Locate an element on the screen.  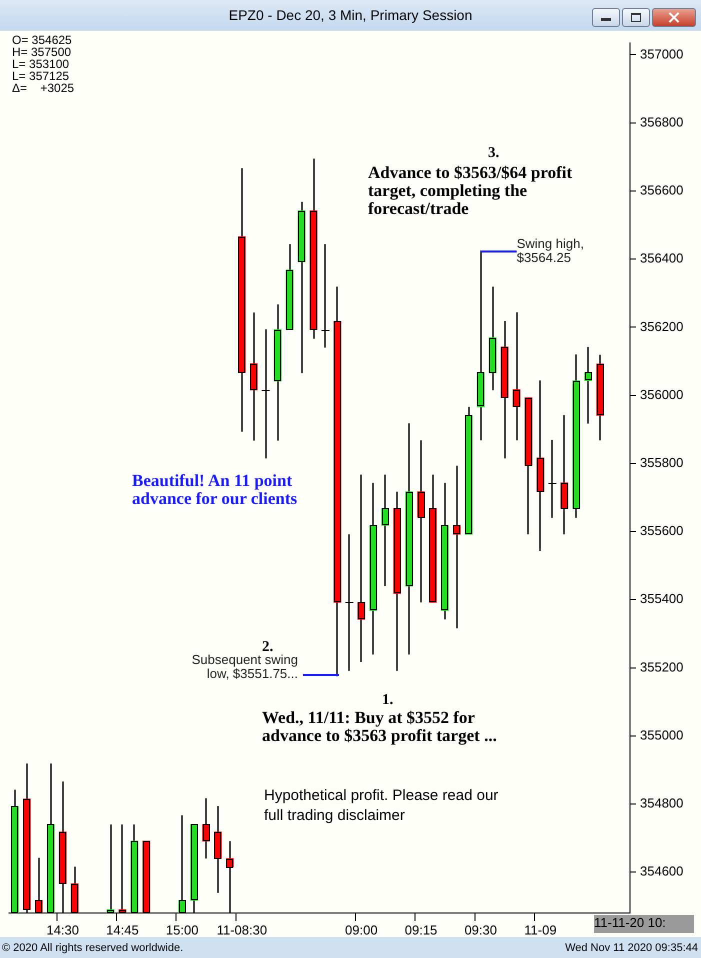
text: Wed Nov 11 2020 09:35:44 is located at coordinates (631, 948).